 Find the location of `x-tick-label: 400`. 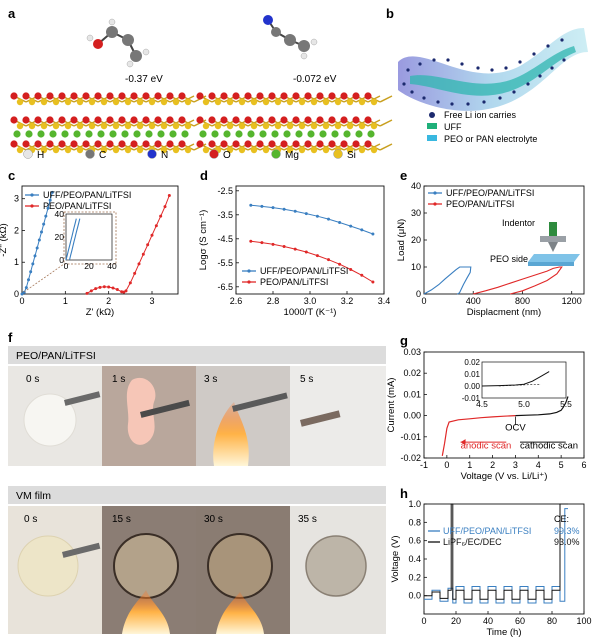

x-tick-label: 400 is located at coordinates (473, 301).